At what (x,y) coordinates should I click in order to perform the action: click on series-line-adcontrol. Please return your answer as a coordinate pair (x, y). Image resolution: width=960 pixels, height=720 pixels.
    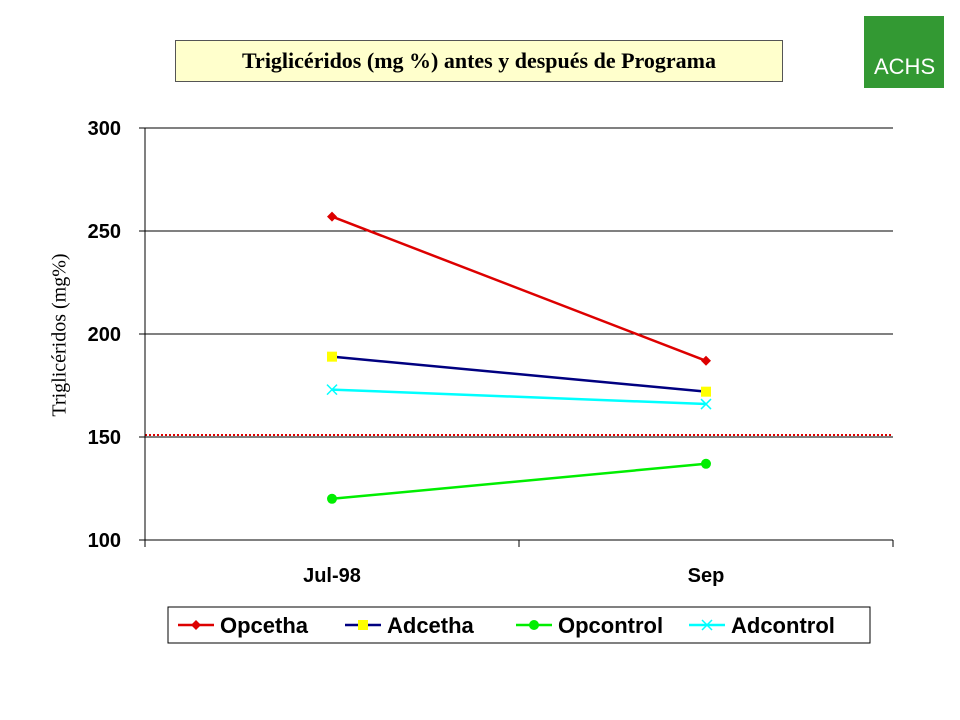
    Looking at the image, I should click on (519, 397).